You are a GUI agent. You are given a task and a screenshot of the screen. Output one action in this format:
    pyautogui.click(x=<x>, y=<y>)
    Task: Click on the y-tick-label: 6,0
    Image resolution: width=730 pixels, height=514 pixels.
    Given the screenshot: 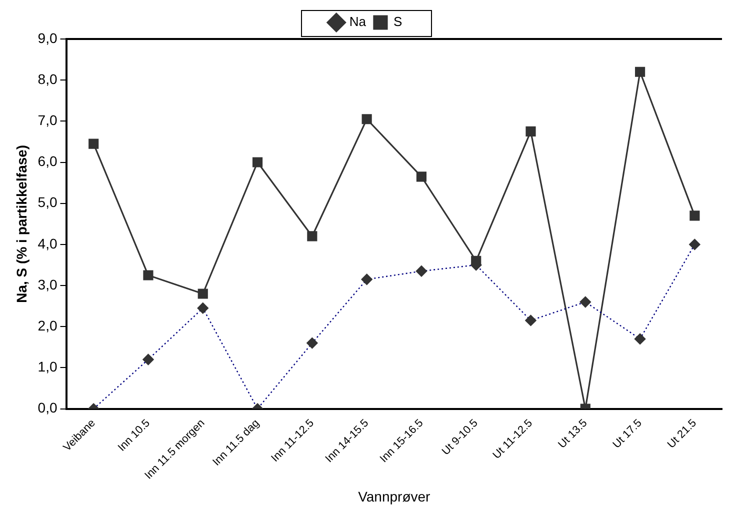 What is the action you would take?
    pyautogui.click(x=48, y=161)
    